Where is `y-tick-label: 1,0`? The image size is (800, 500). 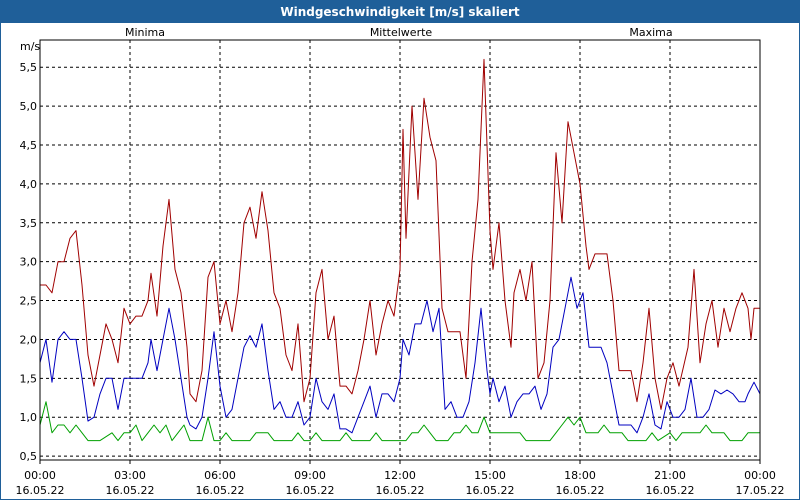 y-tick-label: 1,0 is located at coordinates (29, 417).